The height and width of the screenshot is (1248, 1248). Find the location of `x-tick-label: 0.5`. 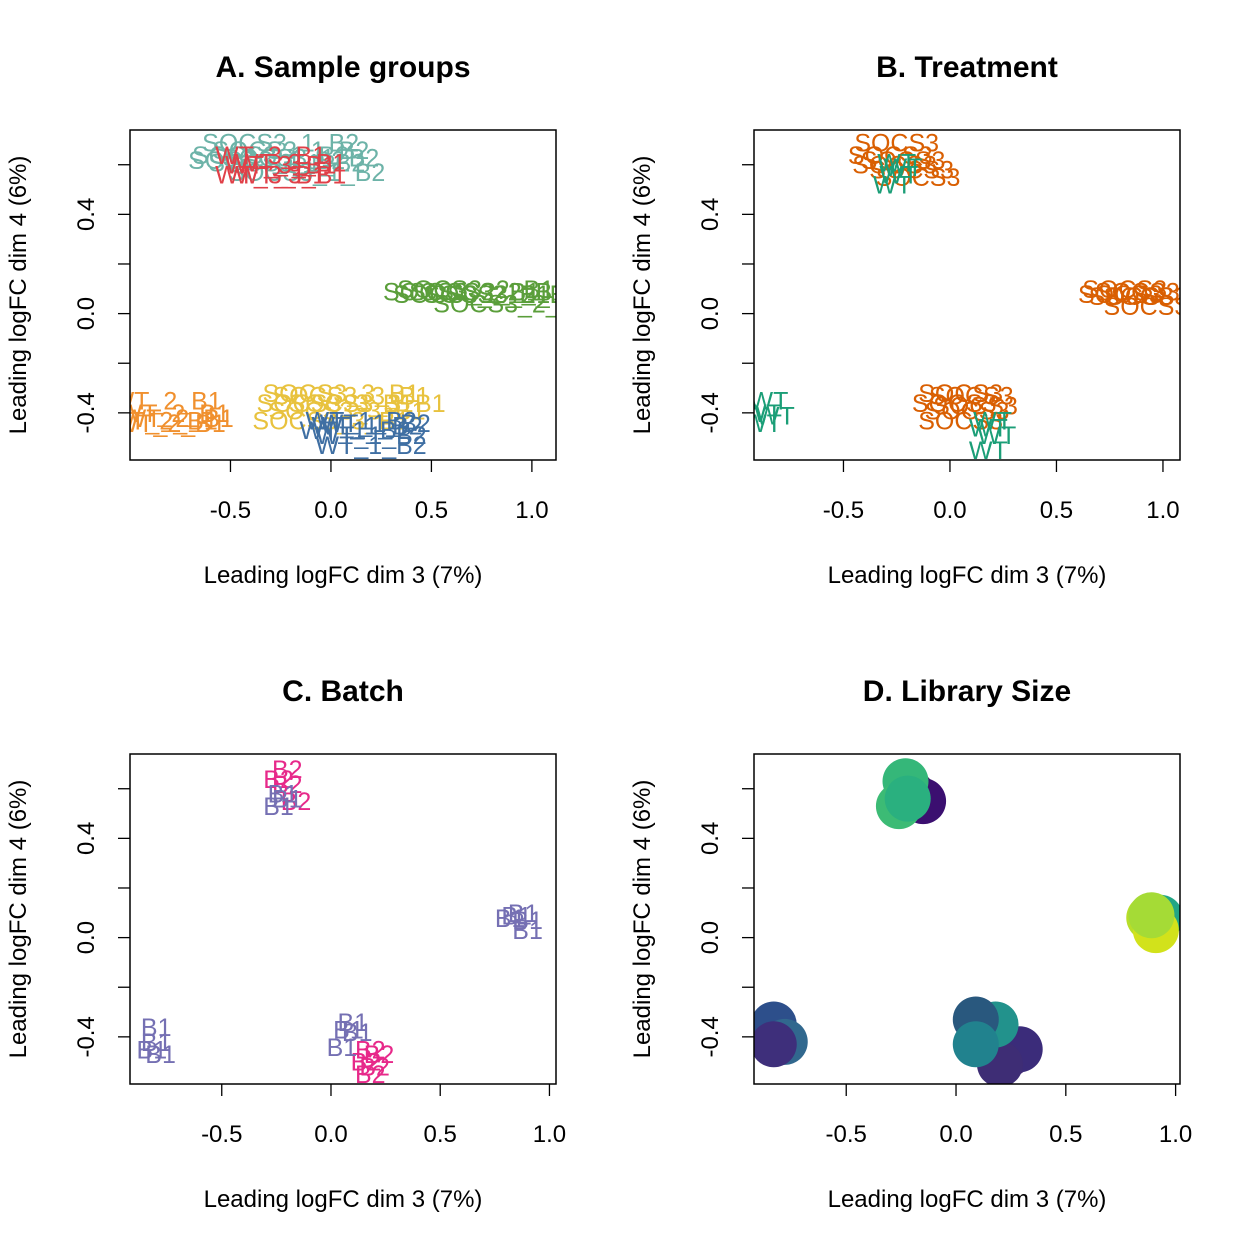

x-tick-label: 0.5 is located at coordinates (440, 1134).